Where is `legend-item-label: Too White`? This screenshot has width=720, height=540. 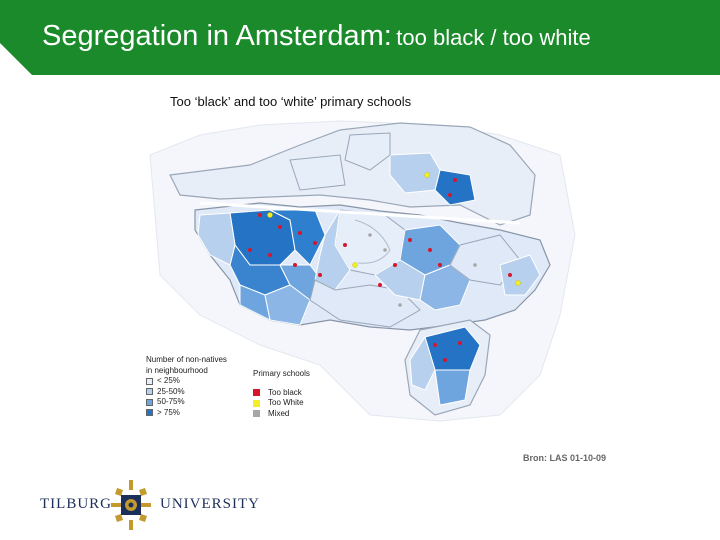 legend-item-label: Too White is located at coordinates (286, 402).